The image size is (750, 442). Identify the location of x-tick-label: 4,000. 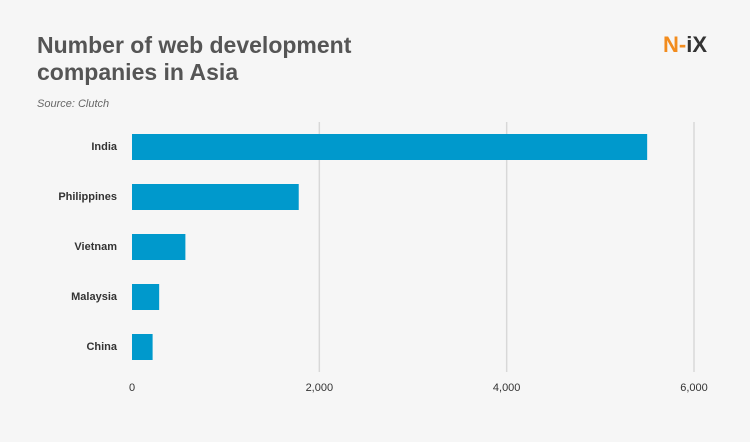
(507, 388).